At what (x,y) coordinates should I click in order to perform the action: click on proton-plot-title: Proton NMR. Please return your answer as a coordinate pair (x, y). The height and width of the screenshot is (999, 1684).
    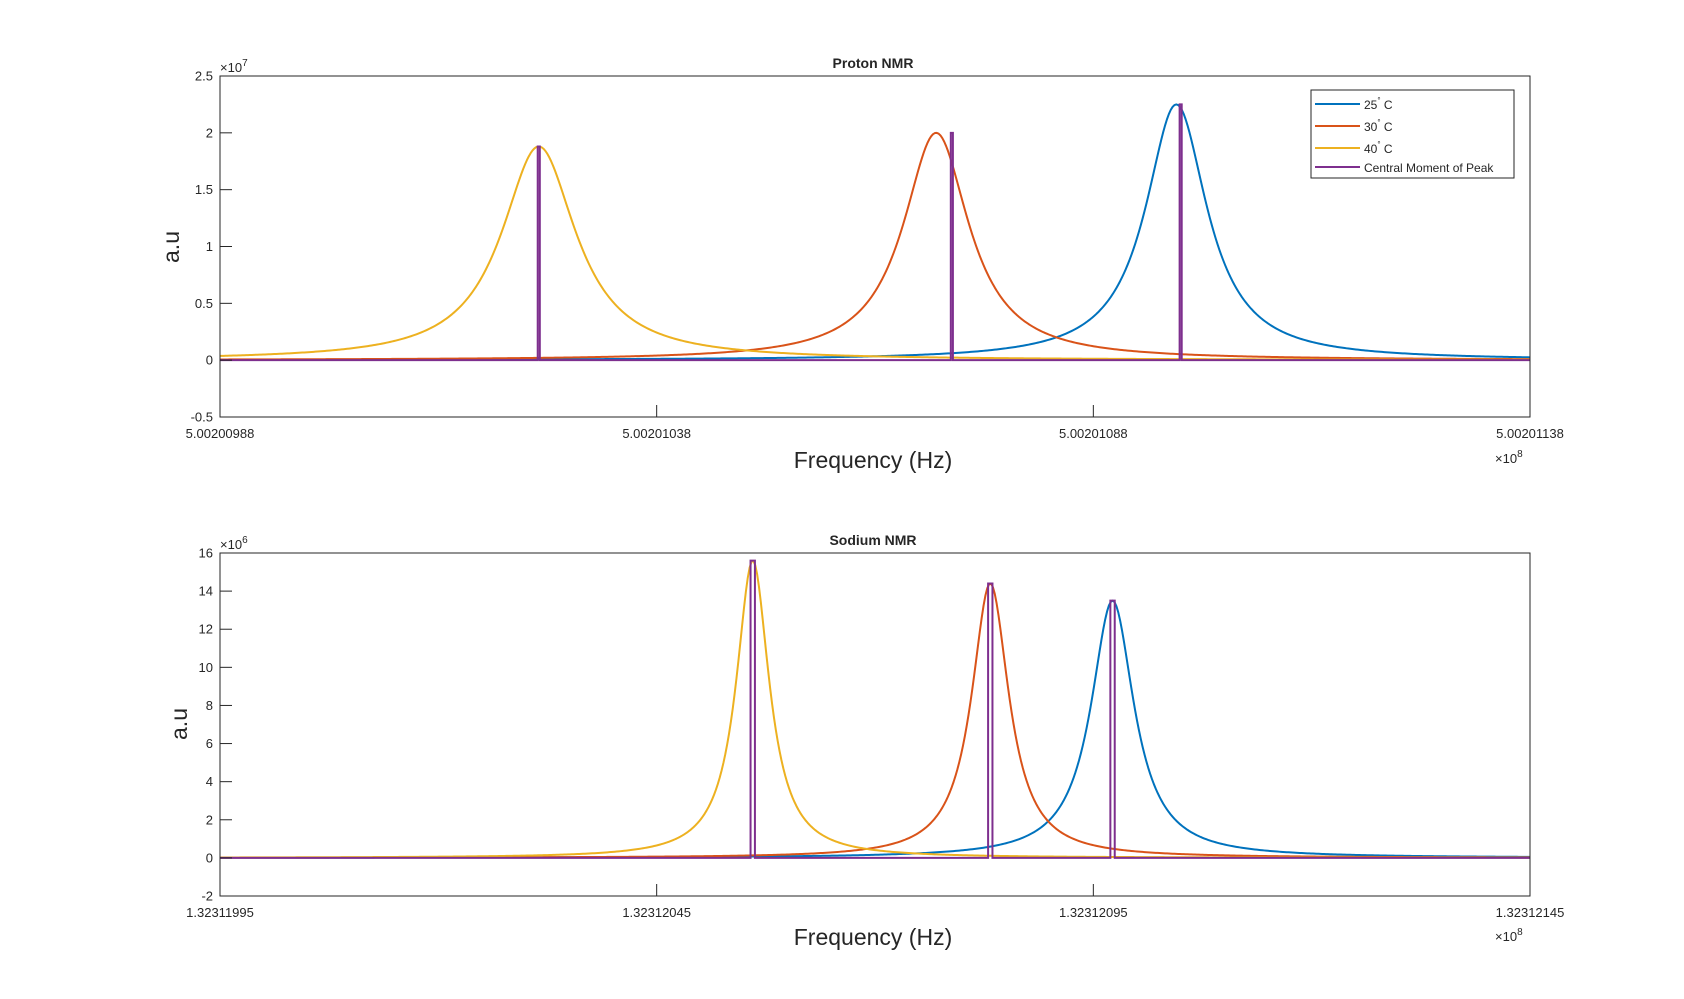
    Looking at the image, I should click on (873, 63).